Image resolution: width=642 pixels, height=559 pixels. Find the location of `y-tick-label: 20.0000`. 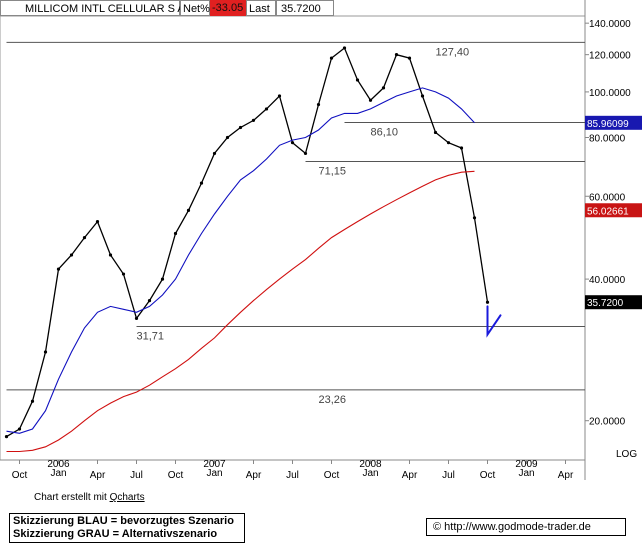

y-tick-label: 20.0000 is located at coordinates (607, 422).